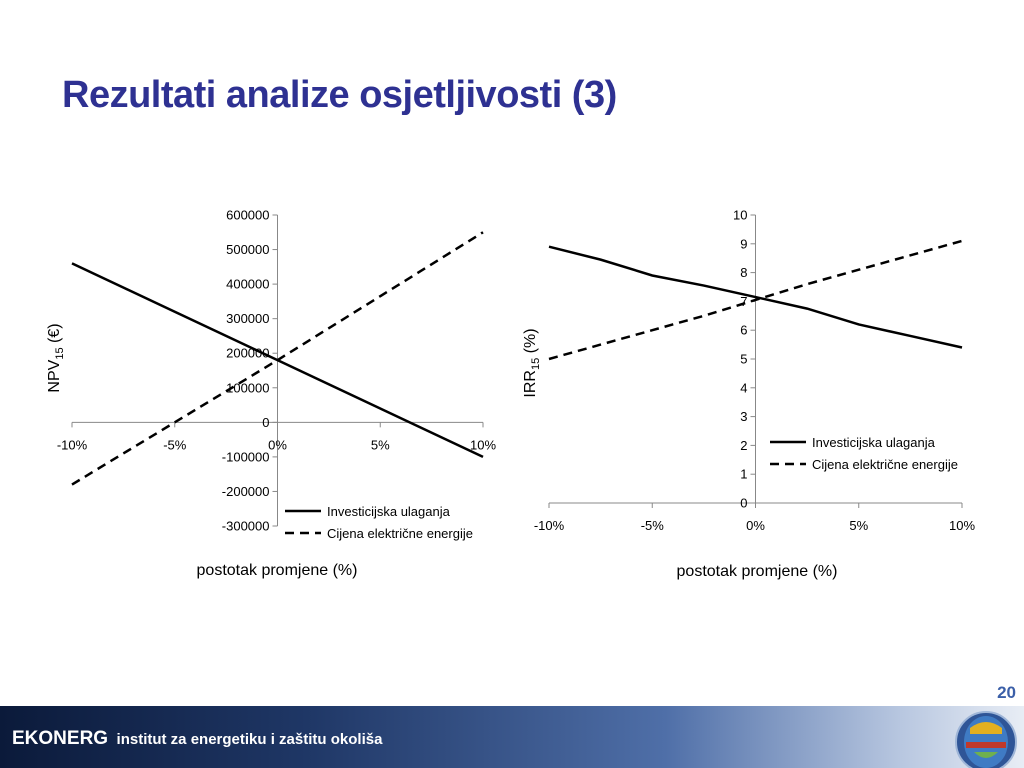 The height and width of the screenshot is (768, 1024). Describe the element at coordinates (247, 284) in the screenshot. I see `y-tick-label: 400000` at that location.